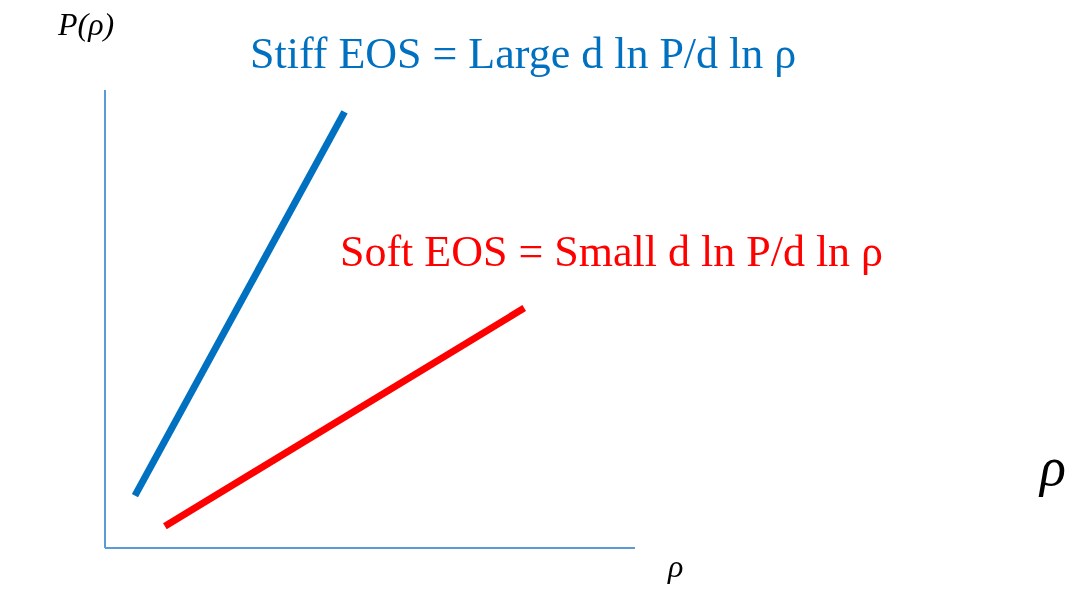 Image resolution: width=1089 pixels, height=616 pixels. What do you see at coordinates (86, 24) in the screenshot?
I see `y-axis-title: P(ρ)` at bounding box center [86, 24].